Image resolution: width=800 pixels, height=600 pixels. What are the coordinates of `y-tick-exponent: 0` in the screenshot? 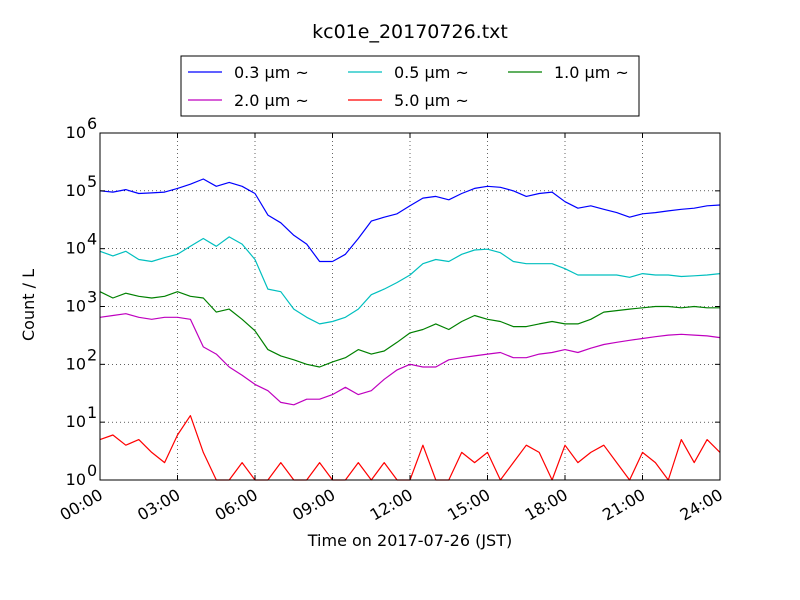 It's located at (92, 470).